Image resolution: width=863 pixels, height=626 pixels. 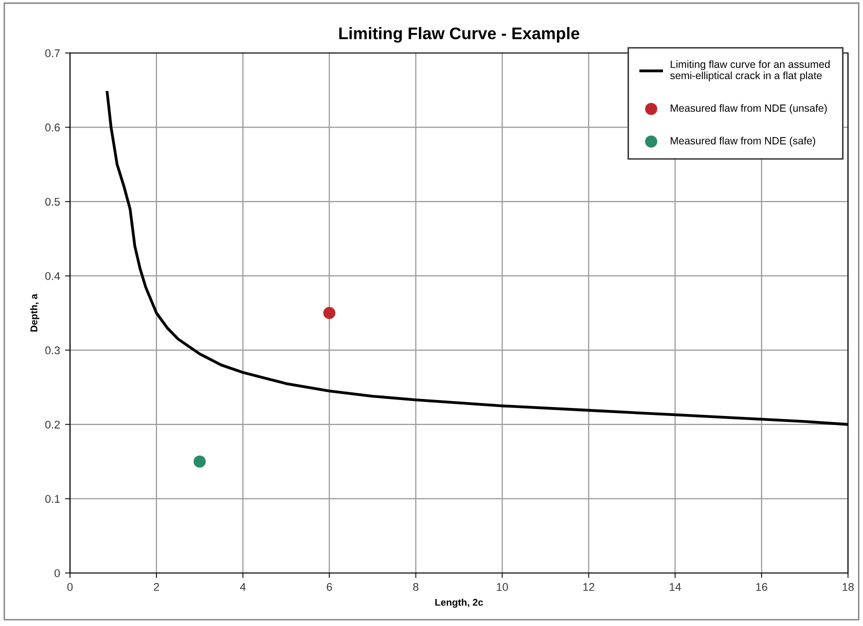 What do you see at coordinates (52, 350) in the screenshot?
I see `y-tick-label: 0.3` at bounding box center [52, 350].